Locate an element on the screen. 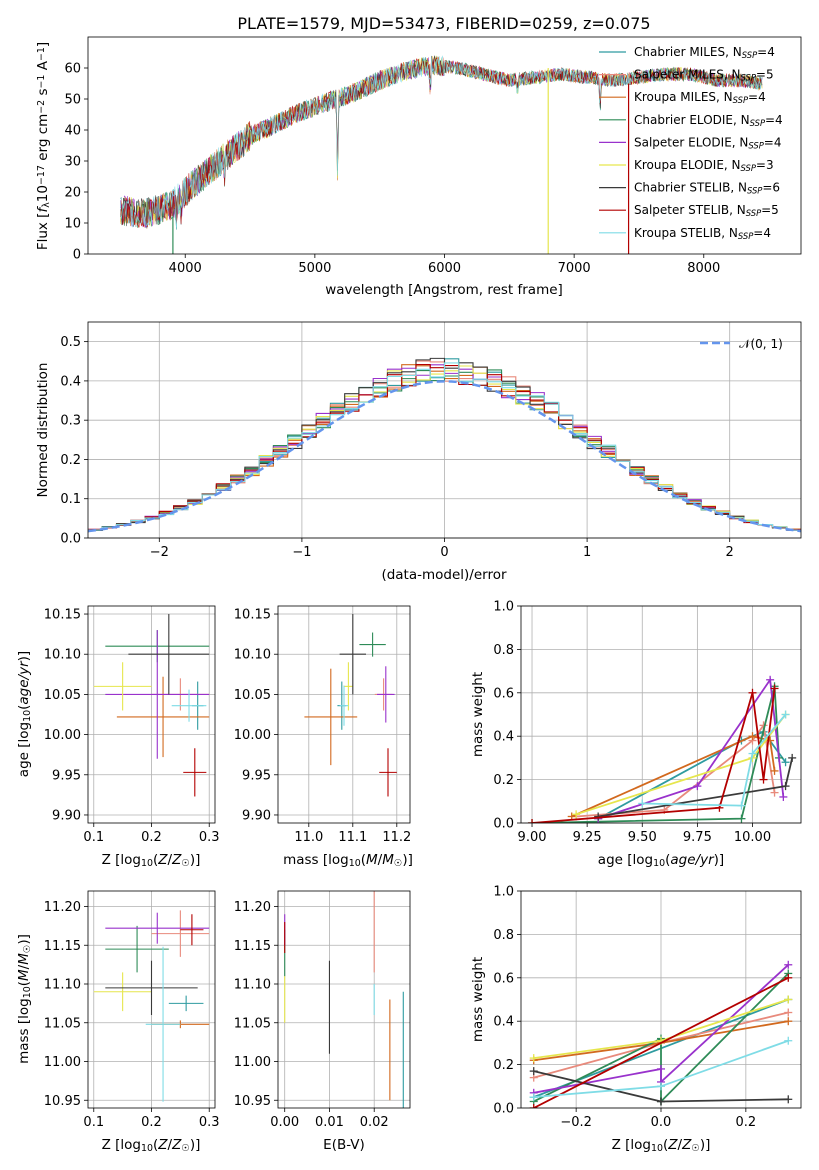  x-tick-label: 11.0 is located at coordinates (308, 837).